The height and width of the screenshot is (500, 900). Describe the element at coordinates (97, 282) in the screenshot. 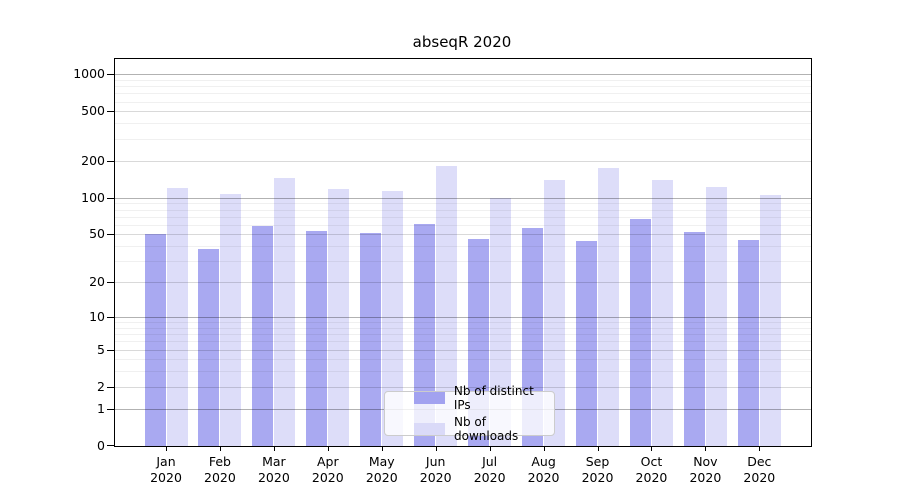

I see `y-tick-label-20: 20` at that location.